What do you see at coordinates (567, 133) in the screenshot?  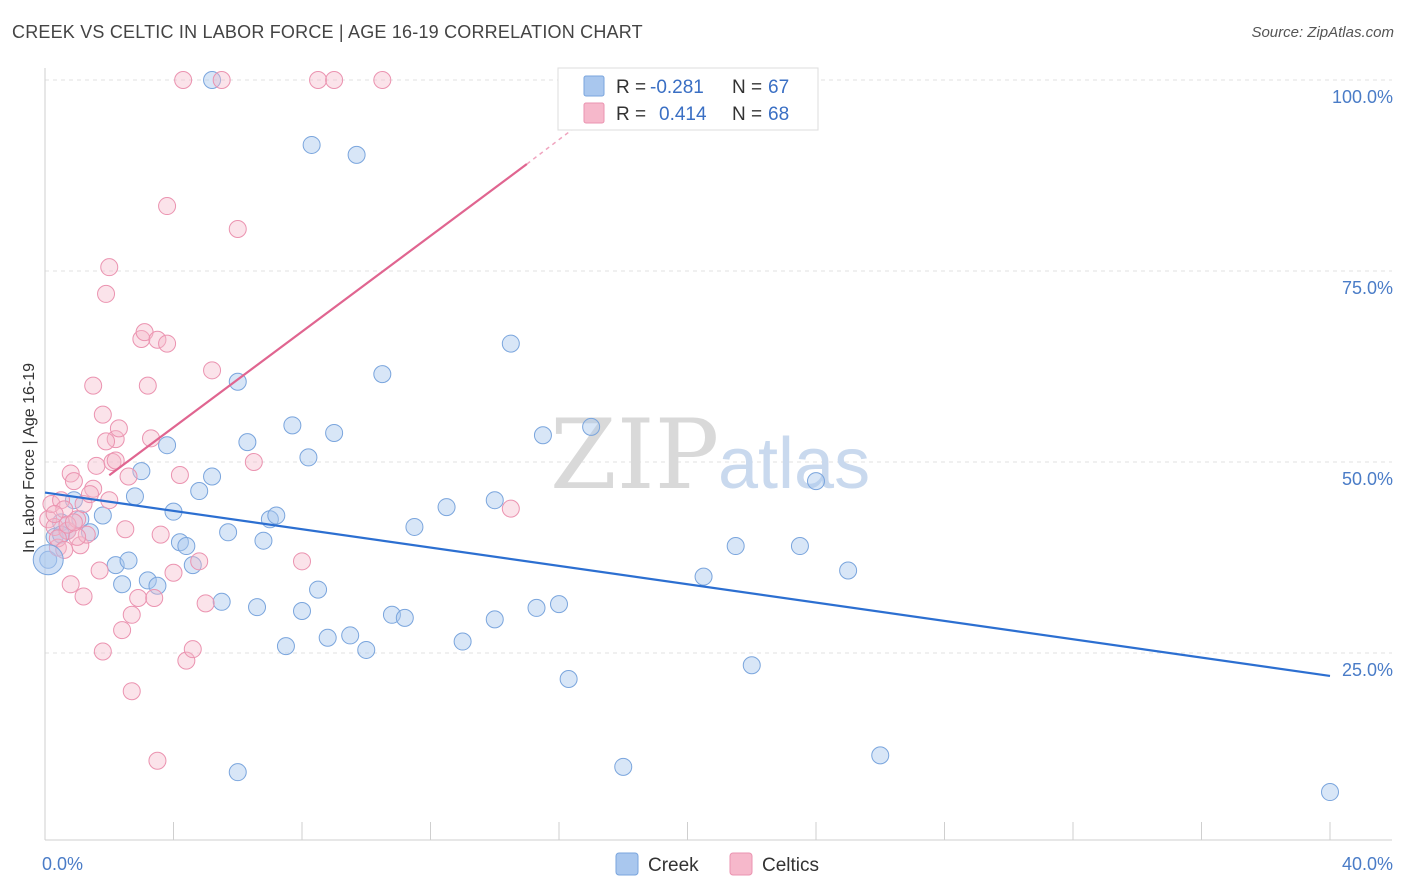 I see `celtics-trend-extension` at bounding box center [567, 133].